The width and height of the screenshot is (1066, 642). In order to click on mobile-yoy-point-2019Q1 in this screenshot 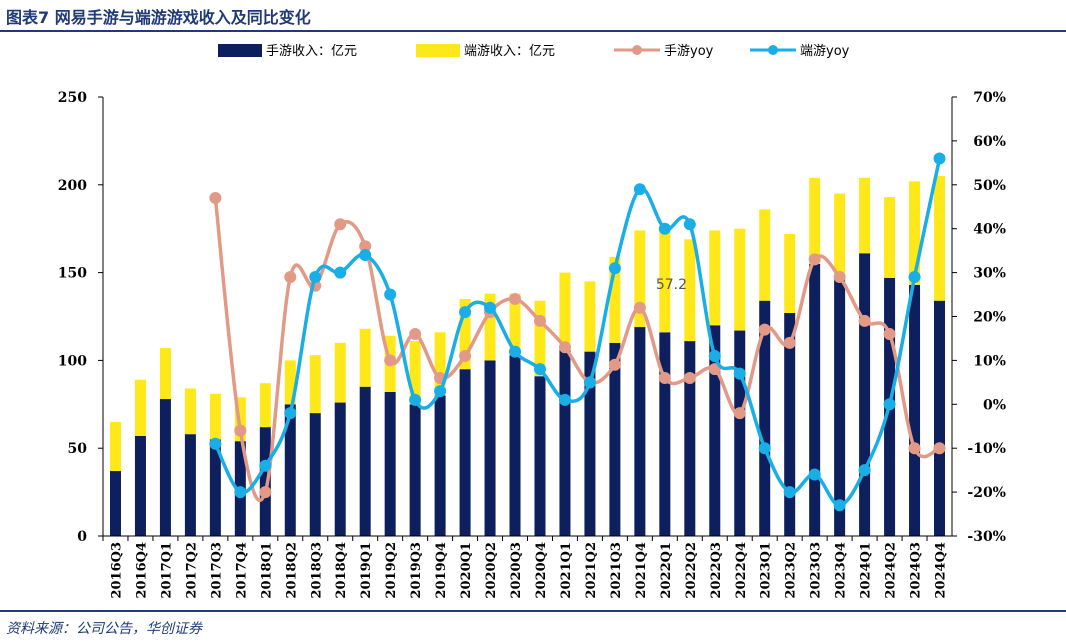, I will do `click(365, 246)`.